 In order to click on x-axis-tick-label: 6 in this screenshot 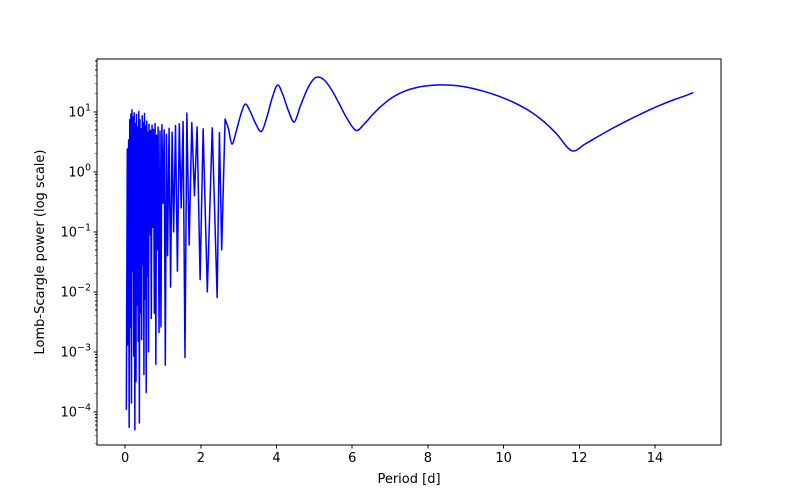, I will do `click(352, 458)`.